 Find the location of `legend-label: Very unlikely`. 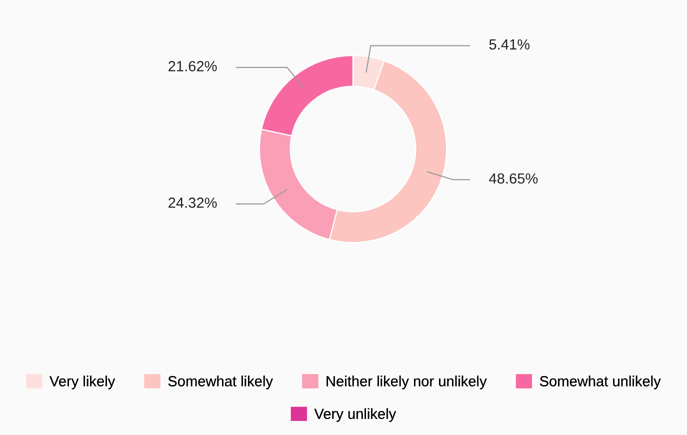

legend-label: Very unlikely is located at coordinates (355, 415).